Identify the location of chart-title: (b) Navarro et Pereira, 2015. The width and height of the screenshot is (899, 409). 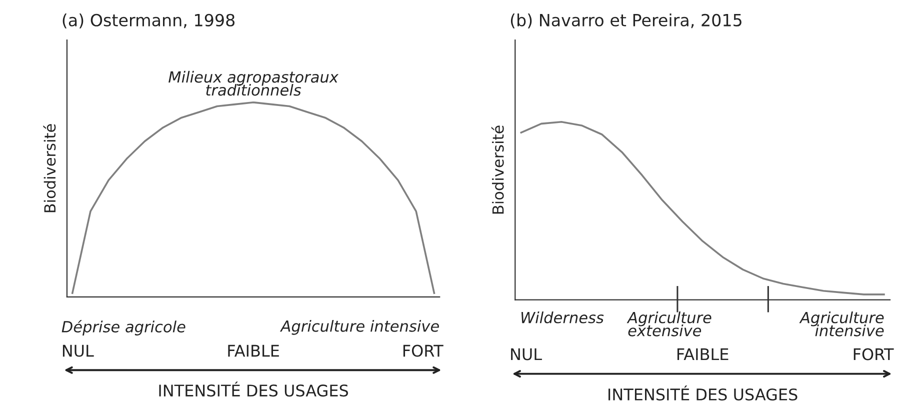
(626, 21).